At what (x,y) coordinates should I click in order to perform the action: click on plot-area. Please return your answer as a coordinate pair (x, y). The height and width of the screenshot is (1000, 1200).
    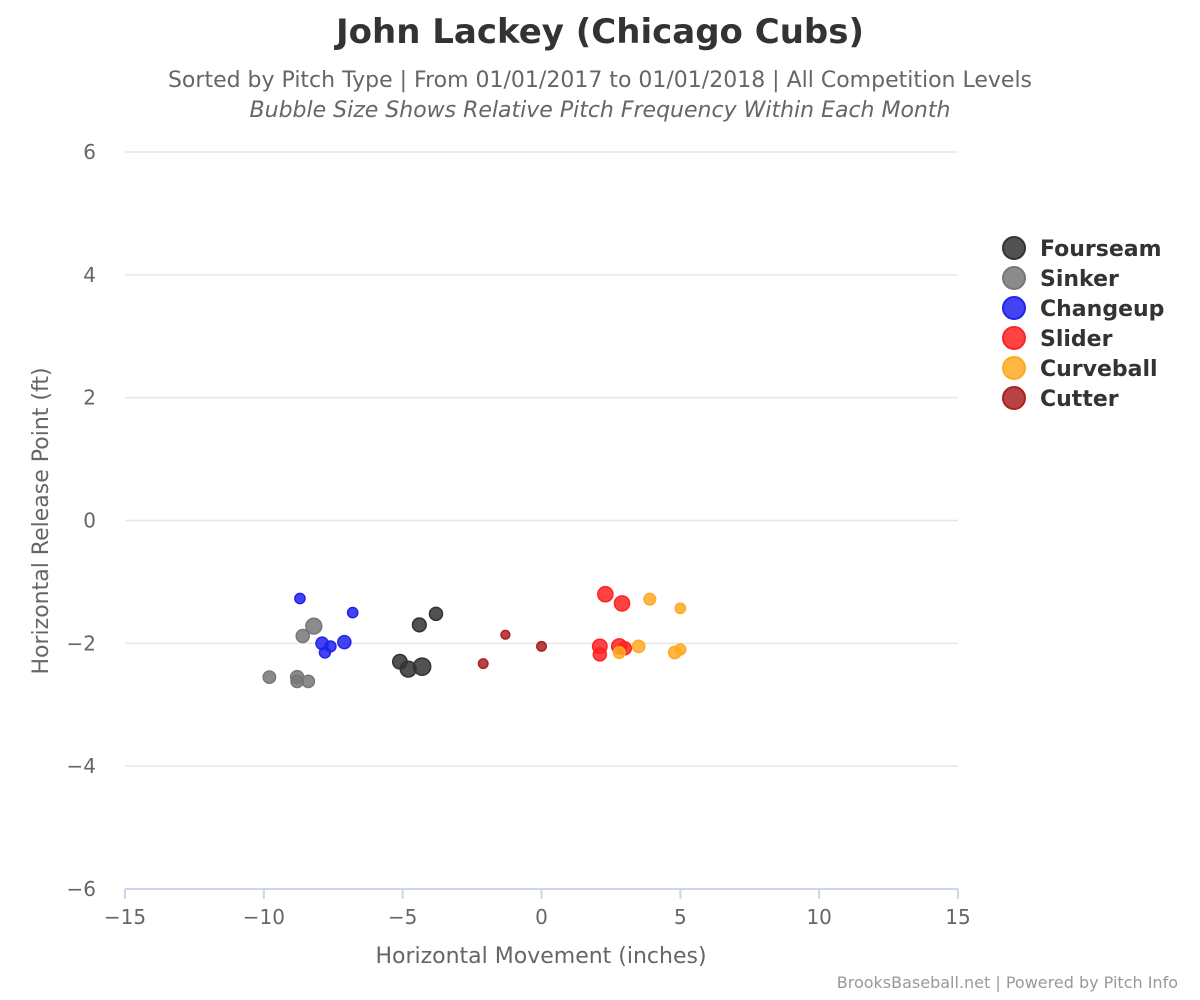
    Looking at the image, I should click on (474, 637).